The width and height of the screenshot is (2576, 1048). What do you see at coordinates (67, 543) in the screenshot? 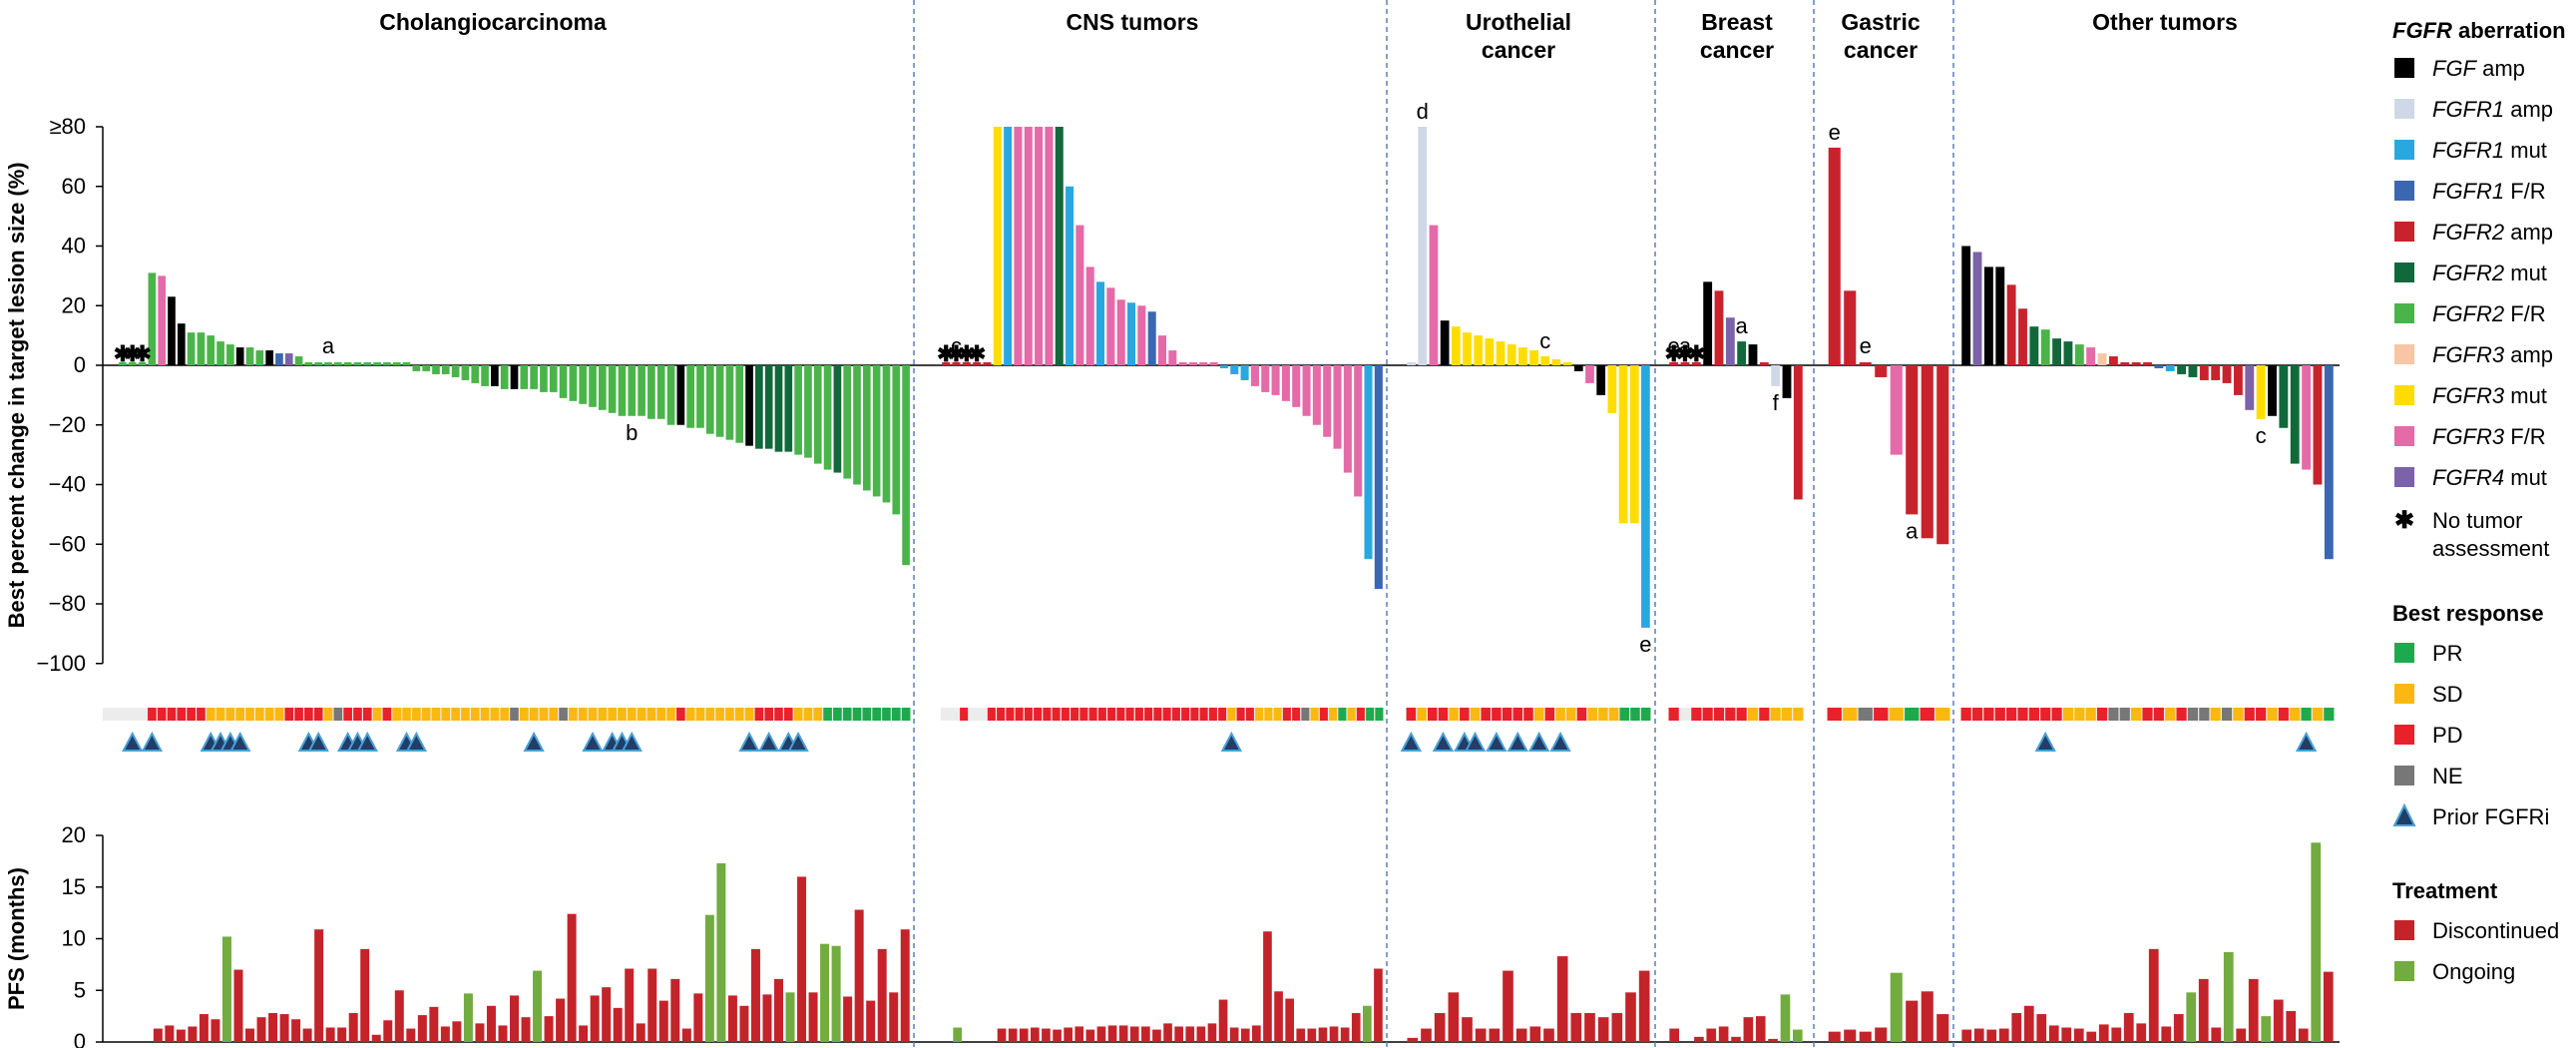
I see `waterfall-y-tick-label: −60` at bounding box center [67, 543].